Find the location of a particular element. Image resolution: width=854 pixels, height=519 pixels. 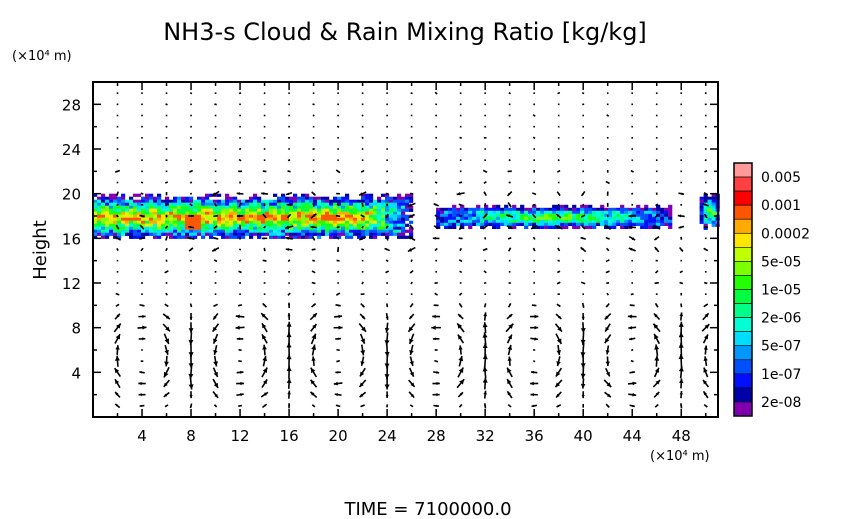

time-footer: TIME = 7100000.0 is located at coordinates (427, 509).